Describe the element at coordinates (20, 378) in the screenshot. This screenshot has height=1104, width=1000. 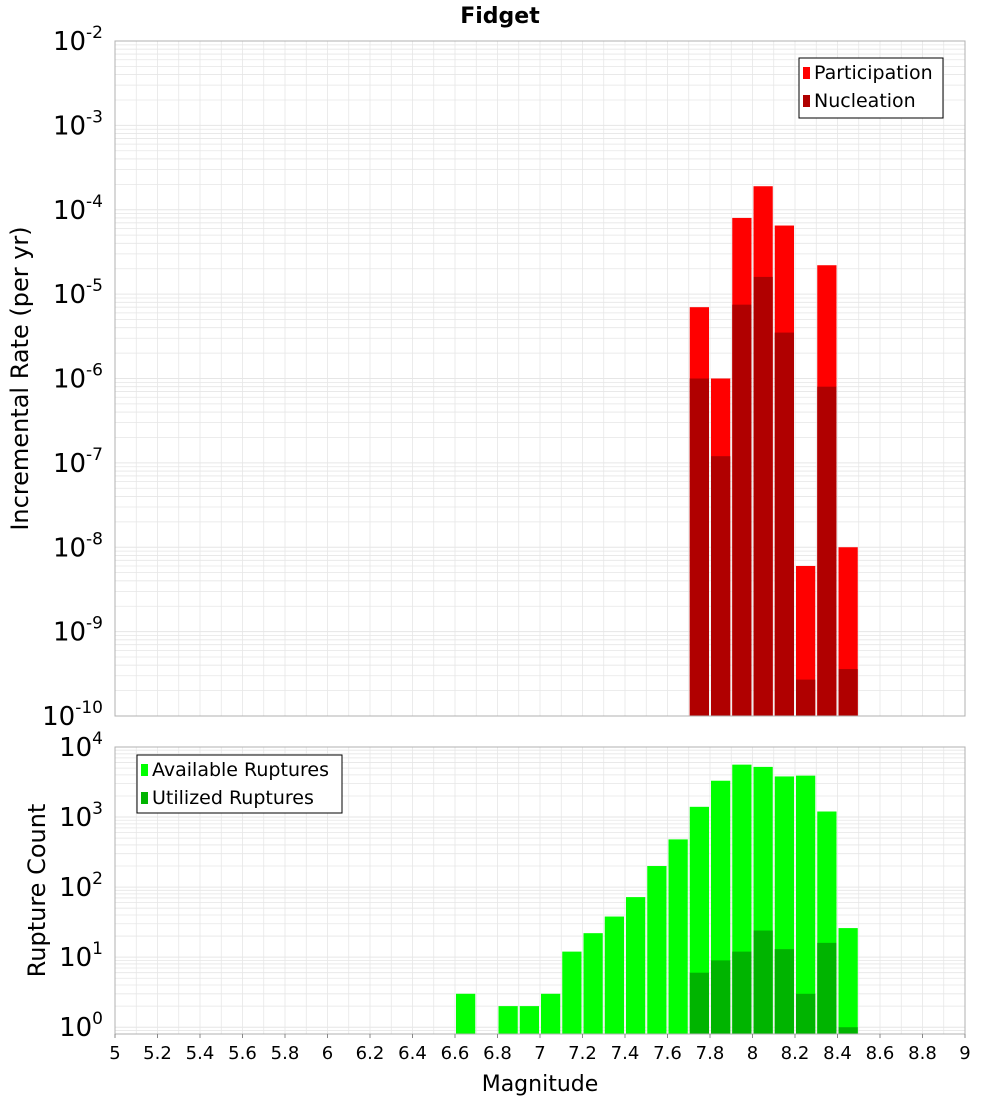
I see `y-axis-label: Incremental Rate (per yr)` at that location.